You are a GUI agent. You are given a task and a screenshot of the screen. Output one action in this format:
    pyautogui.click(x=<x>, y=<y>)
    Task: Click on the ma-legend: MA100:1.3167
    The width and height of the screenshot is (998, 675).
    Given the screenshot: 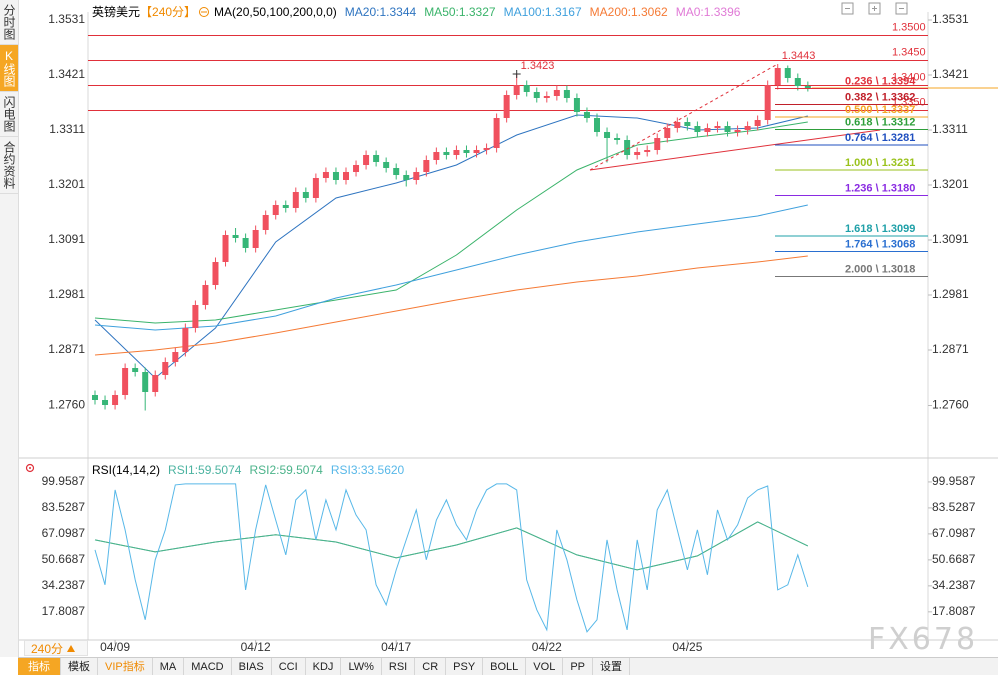 What is the action you would take?
    pyautogui.click(x=542, y=11)
    